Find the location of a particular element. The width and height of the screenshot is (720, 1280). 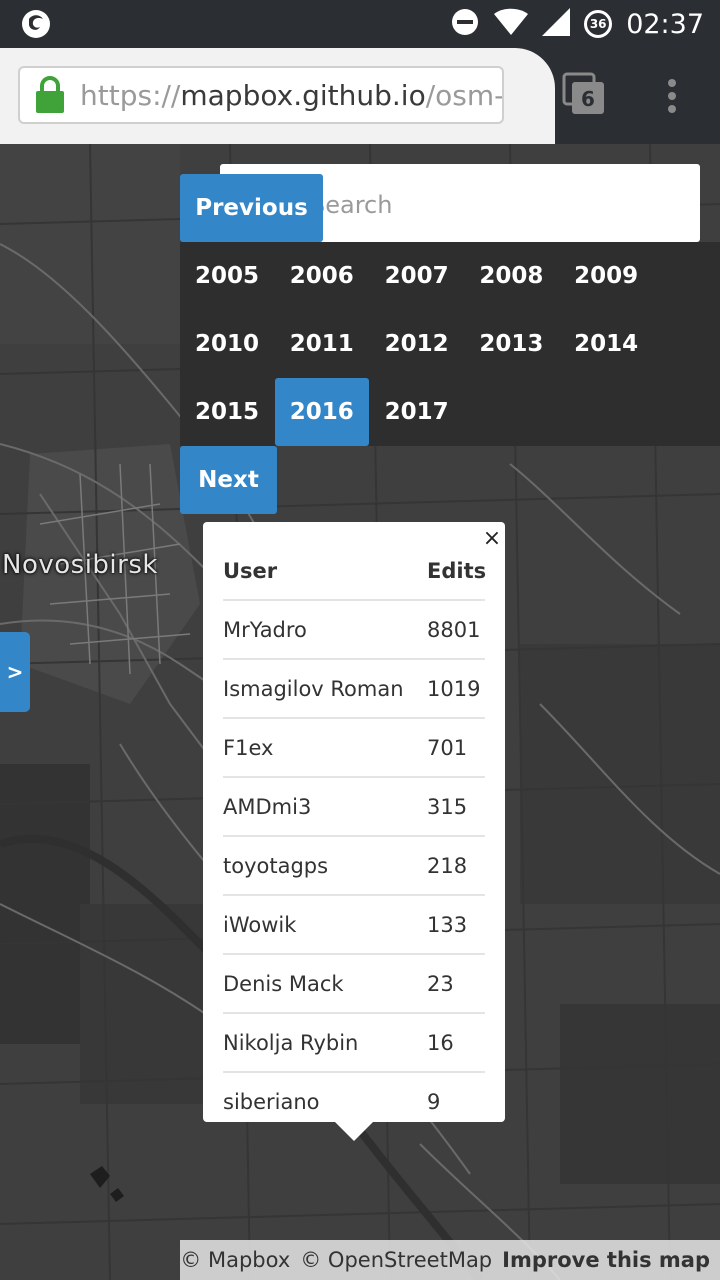

edit-count: 701 is located at coordinates (447, 747).